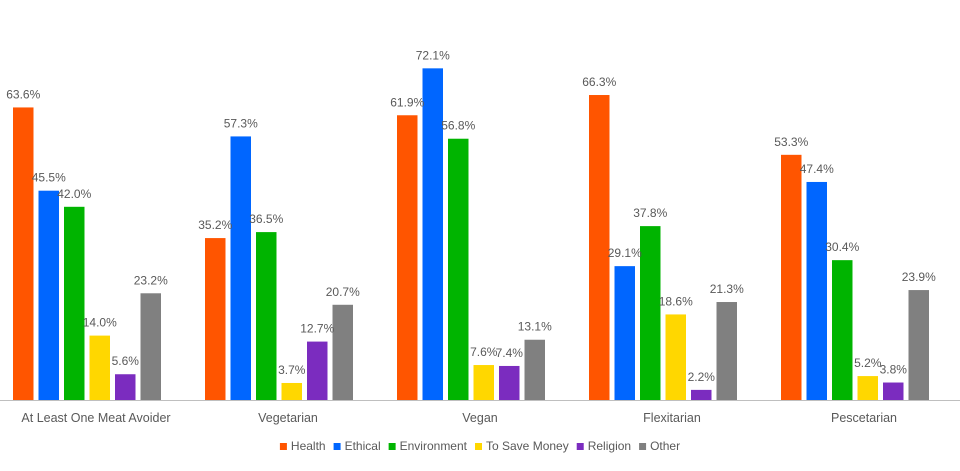 The image size is (960, 471). Describe the element at coordinates (458, 269) in the screenshot. I see `bar-vegan-environment` at that location.